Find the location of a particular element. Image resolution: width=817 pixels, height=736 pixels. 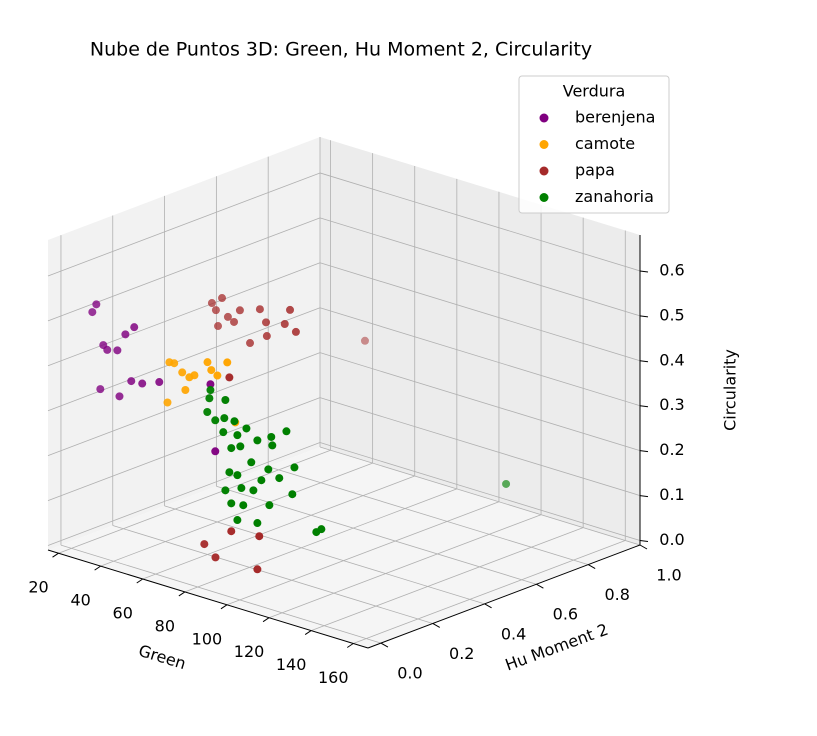

x-tick-label: 120 is located at coordinates (249, 651).